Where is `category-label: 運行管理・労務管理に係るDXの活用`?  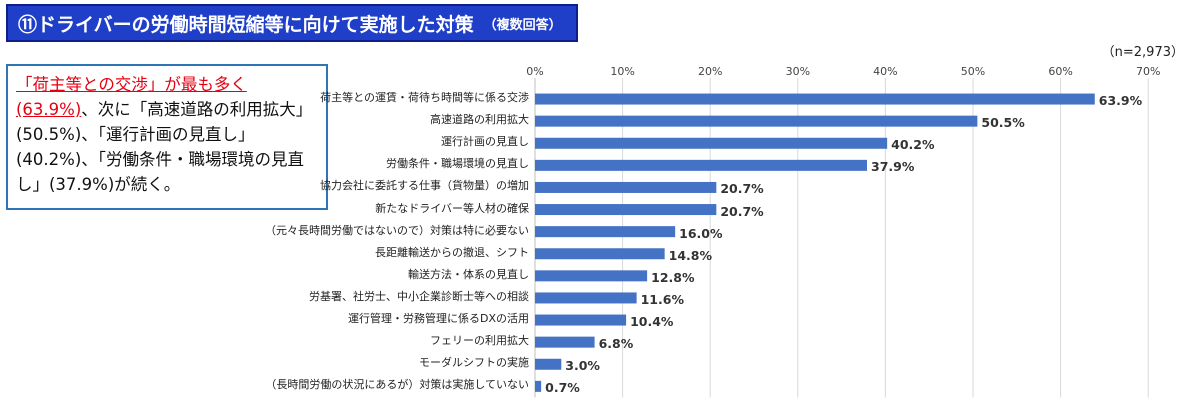
category-label: 運行管理・労務管理に係るDXの活用 is located at coordinates (438, 319).